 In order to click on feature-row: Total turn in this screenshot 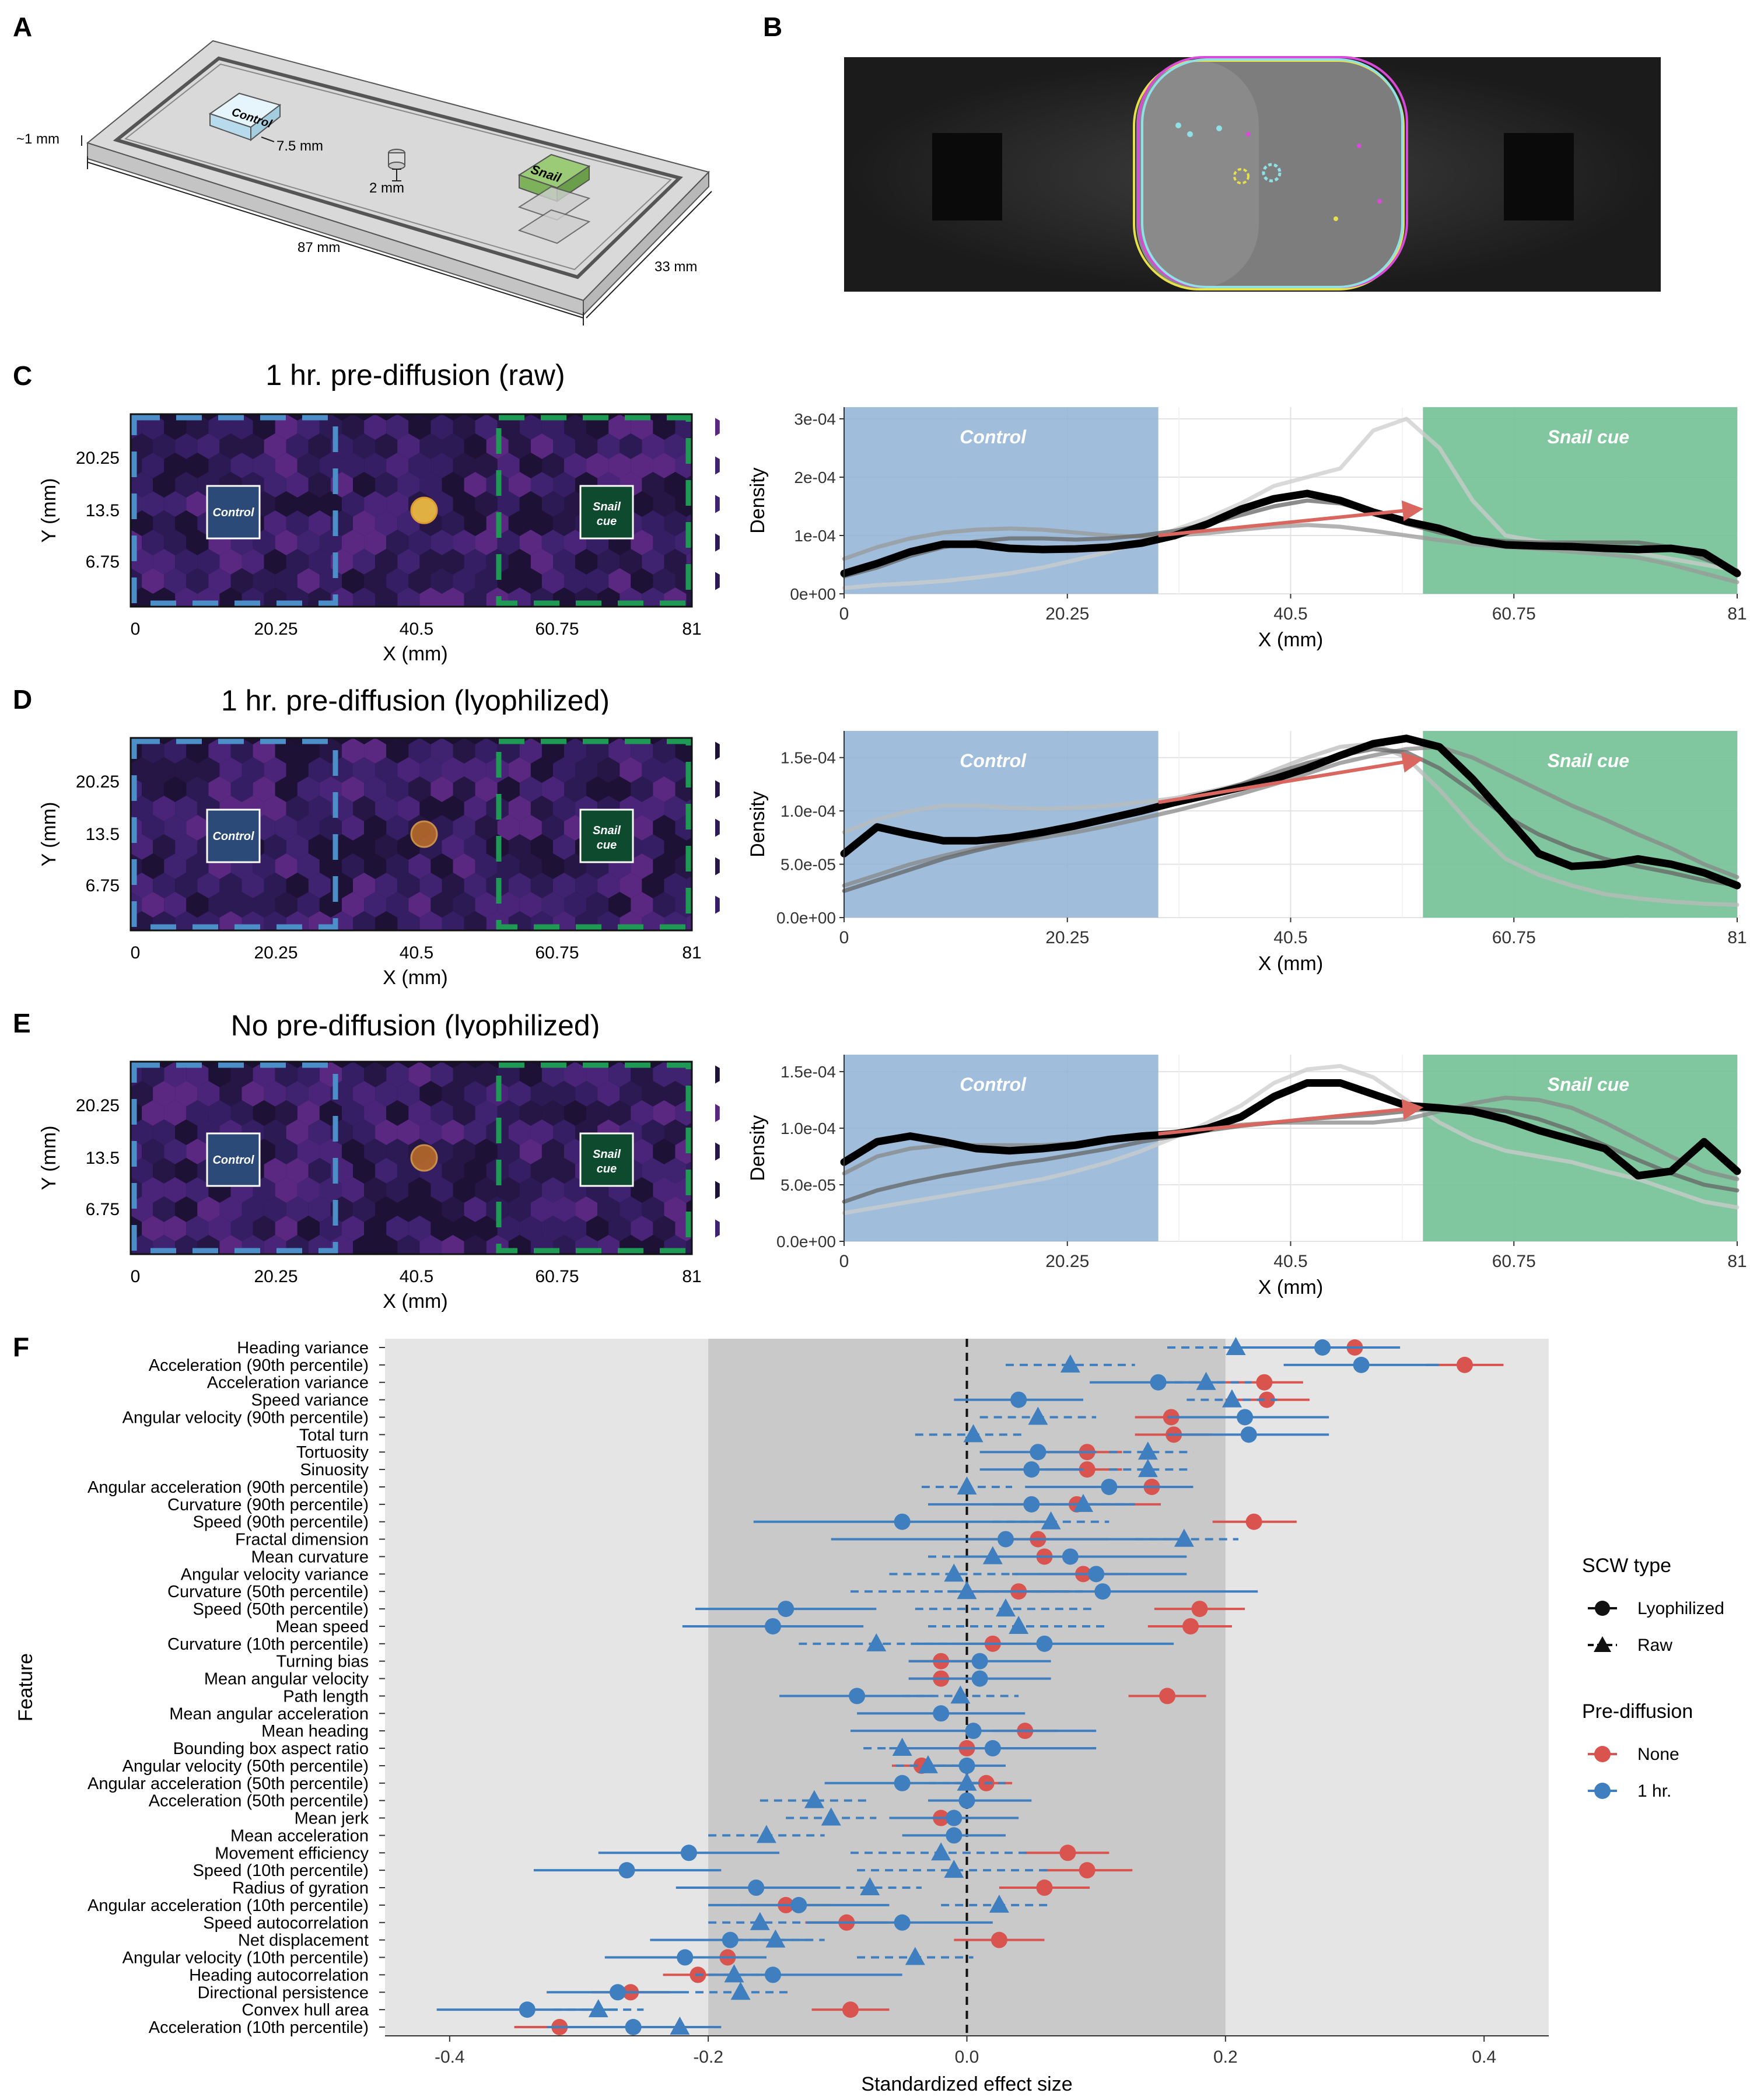, I will do `click(814, 1434)`.